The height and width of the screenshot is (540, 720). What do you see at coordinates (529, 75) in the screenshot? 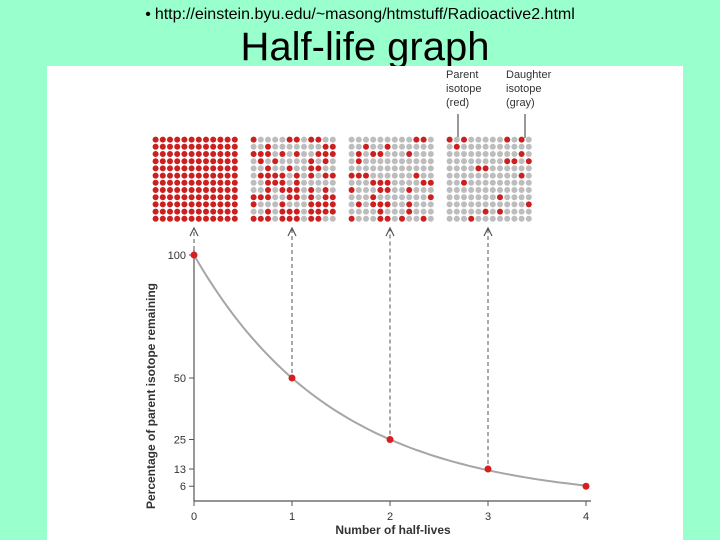
I see `legend-daughter-line-1: Daughter` at bounding box center [529, 75].